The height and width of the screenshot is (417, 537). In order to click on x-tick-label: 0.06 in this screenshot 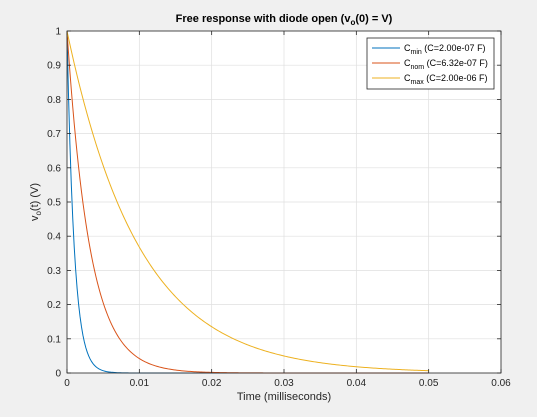, I will do `click(501, 383)`.